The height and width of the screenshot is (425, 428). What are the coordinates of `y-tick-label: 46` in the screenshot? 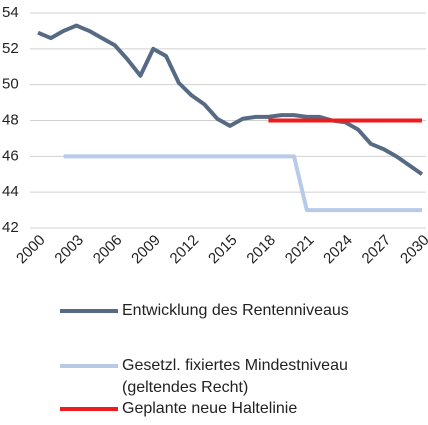 It's located at (10, 155).